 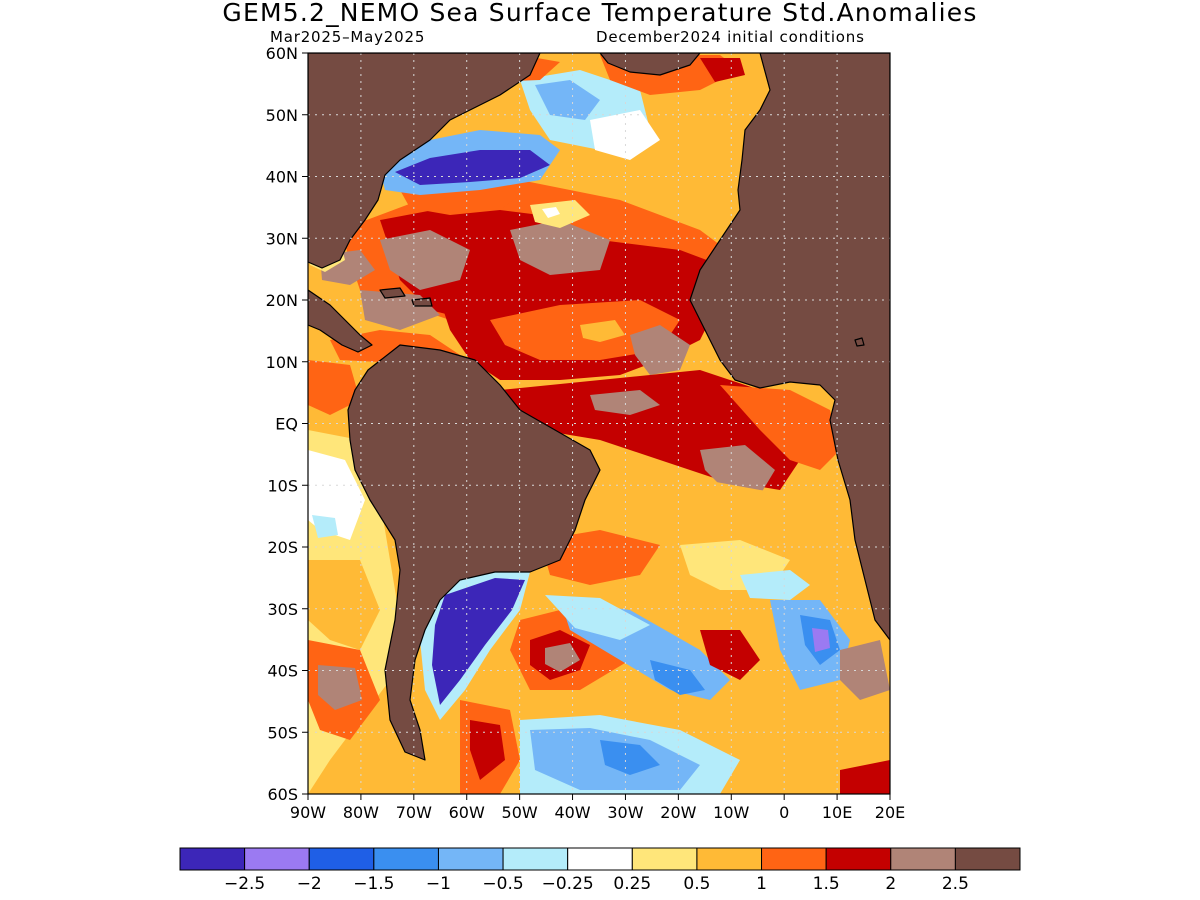 I want to click on longitude-label: 40W, so click(x=572, y=812).